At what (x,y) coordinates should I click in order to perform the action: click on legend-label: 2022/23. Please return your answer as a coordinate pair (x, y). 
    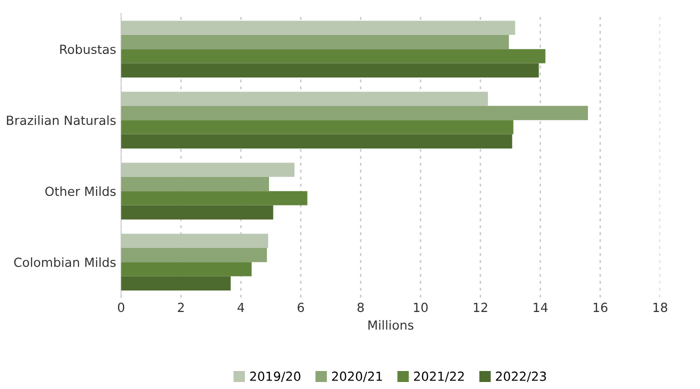
    Looking at the image, I should click on (521, 377).